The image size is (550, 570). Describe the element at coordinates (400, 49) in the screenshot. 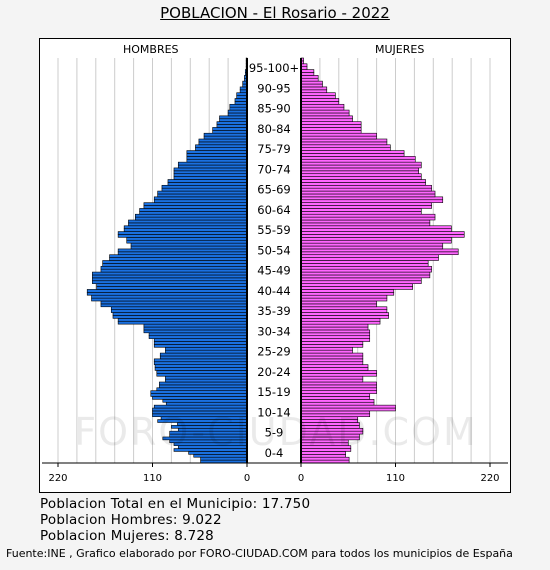

I see `women-header: MUJERES` at that location.